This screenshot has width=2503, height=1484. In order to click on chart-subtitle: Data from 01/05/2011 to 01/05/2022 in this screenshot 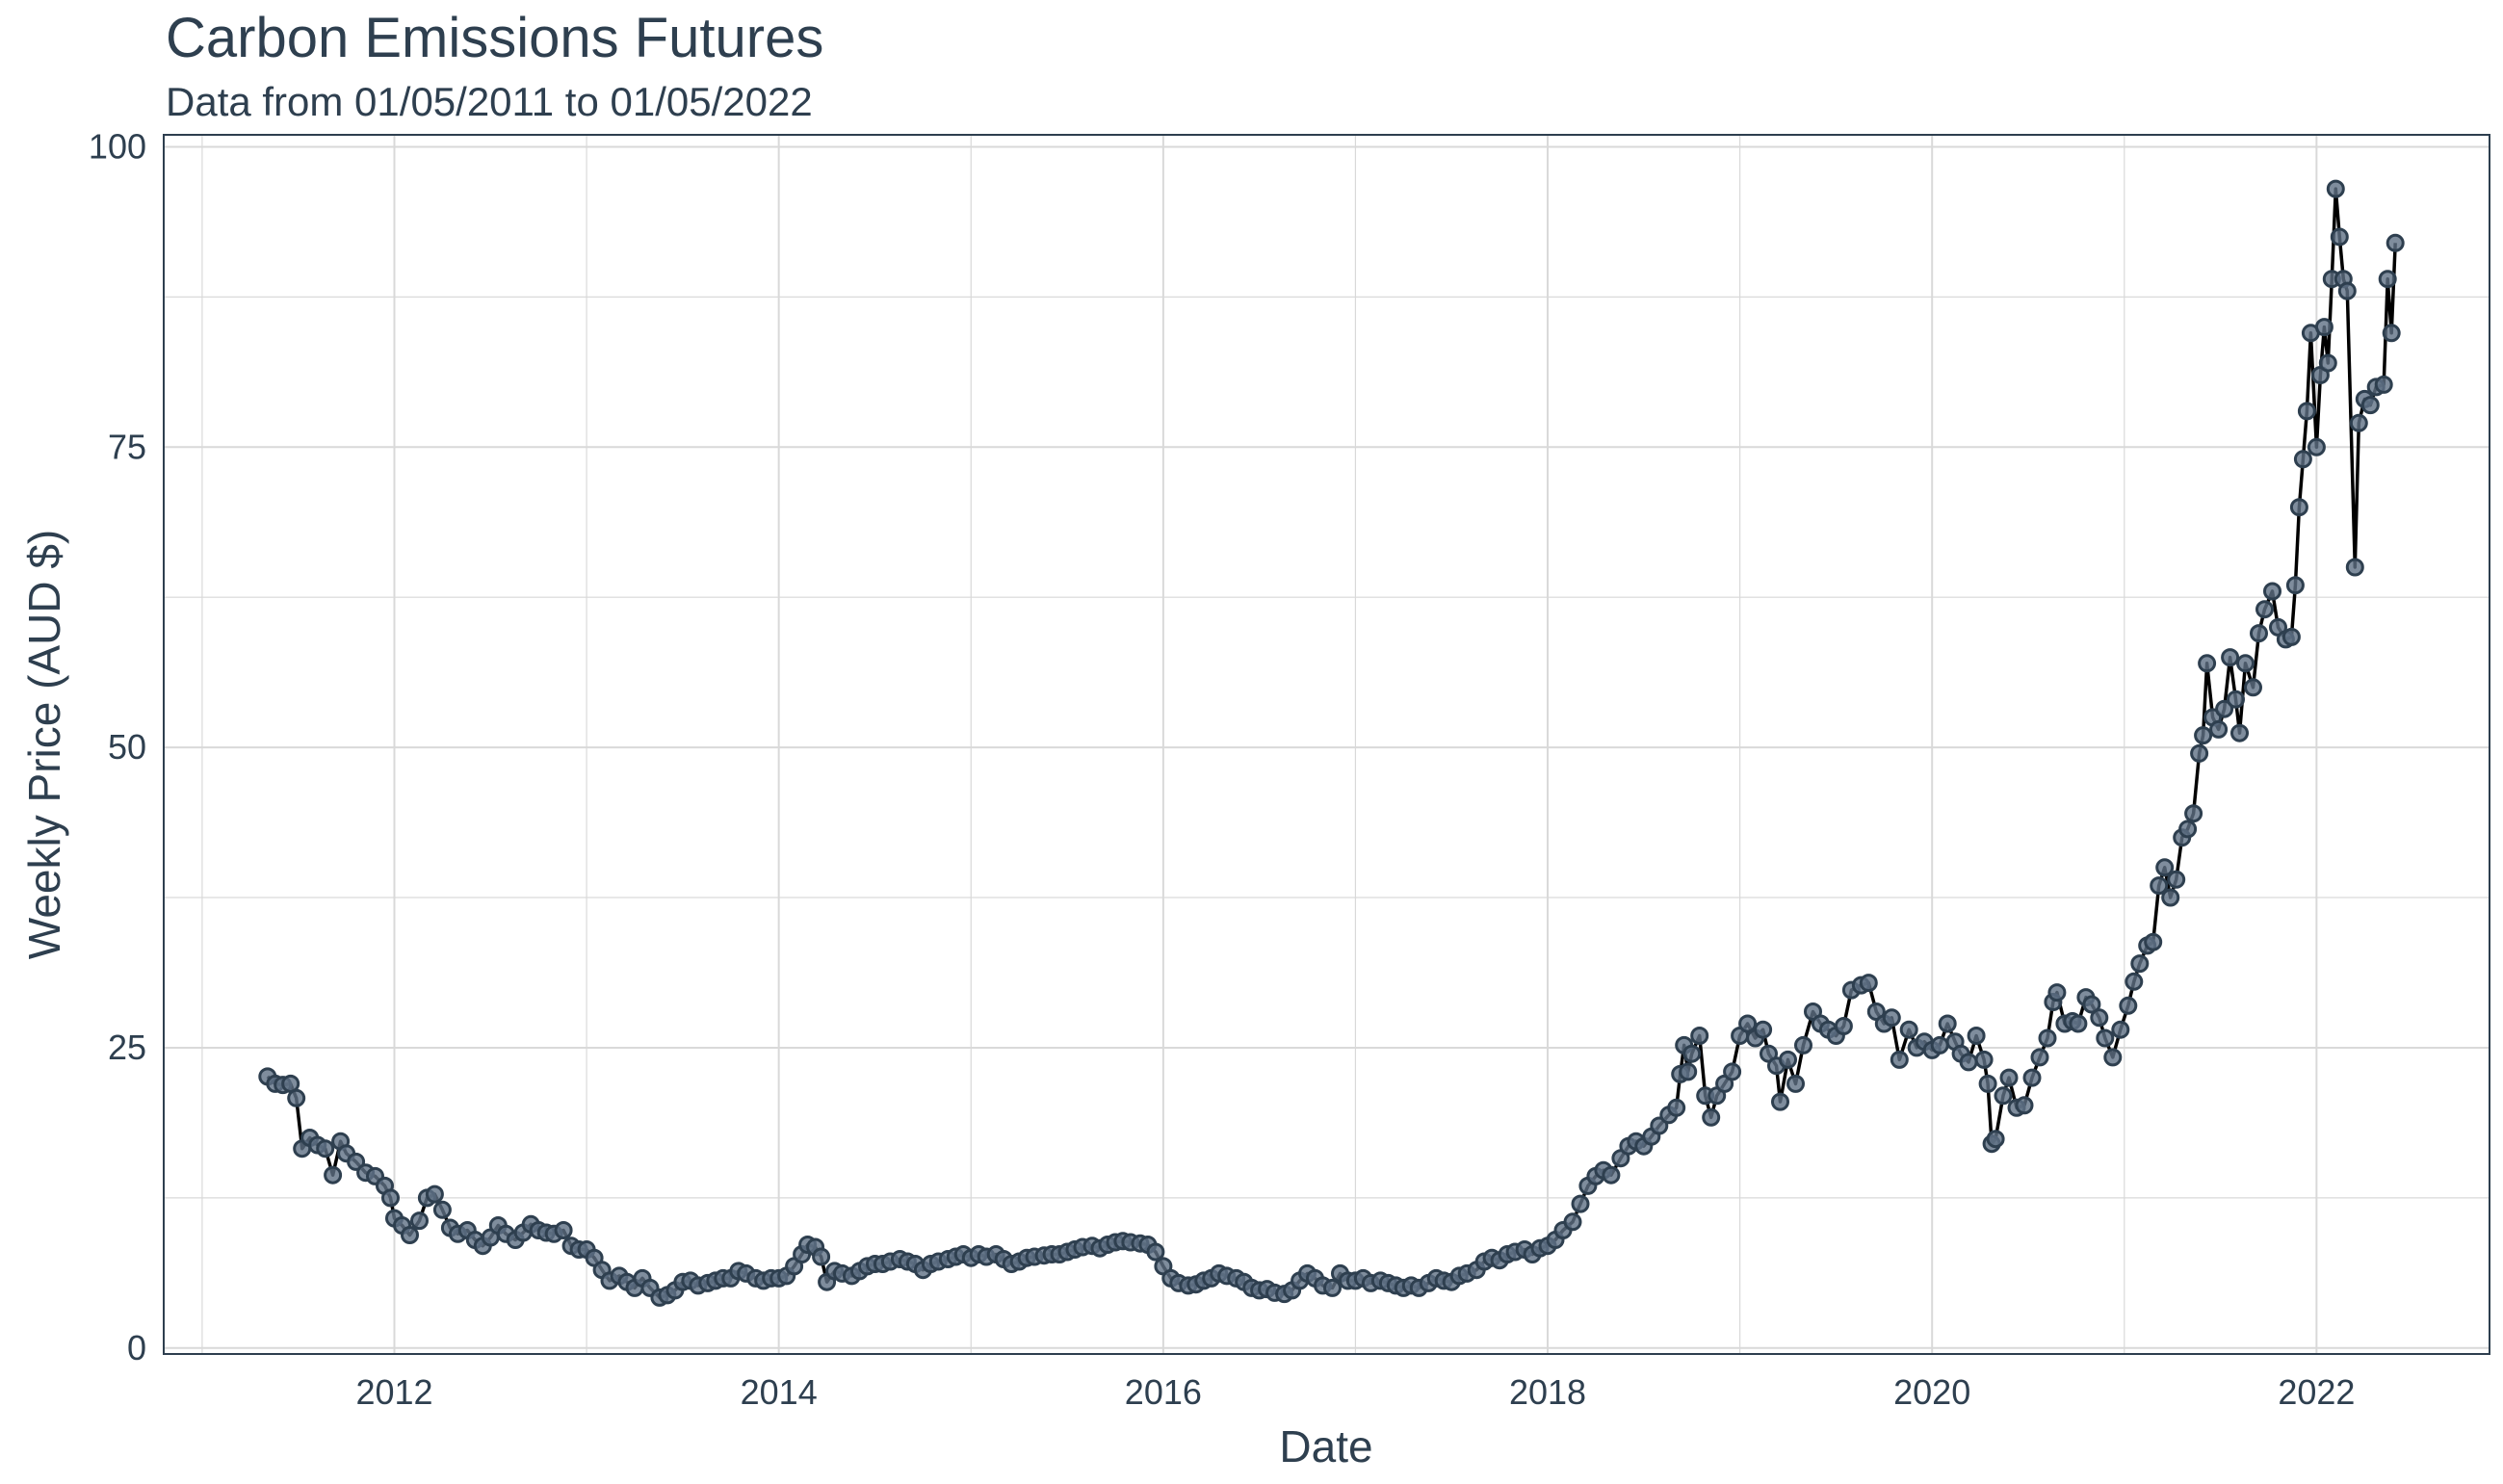, I will do `click(490, 102)`.